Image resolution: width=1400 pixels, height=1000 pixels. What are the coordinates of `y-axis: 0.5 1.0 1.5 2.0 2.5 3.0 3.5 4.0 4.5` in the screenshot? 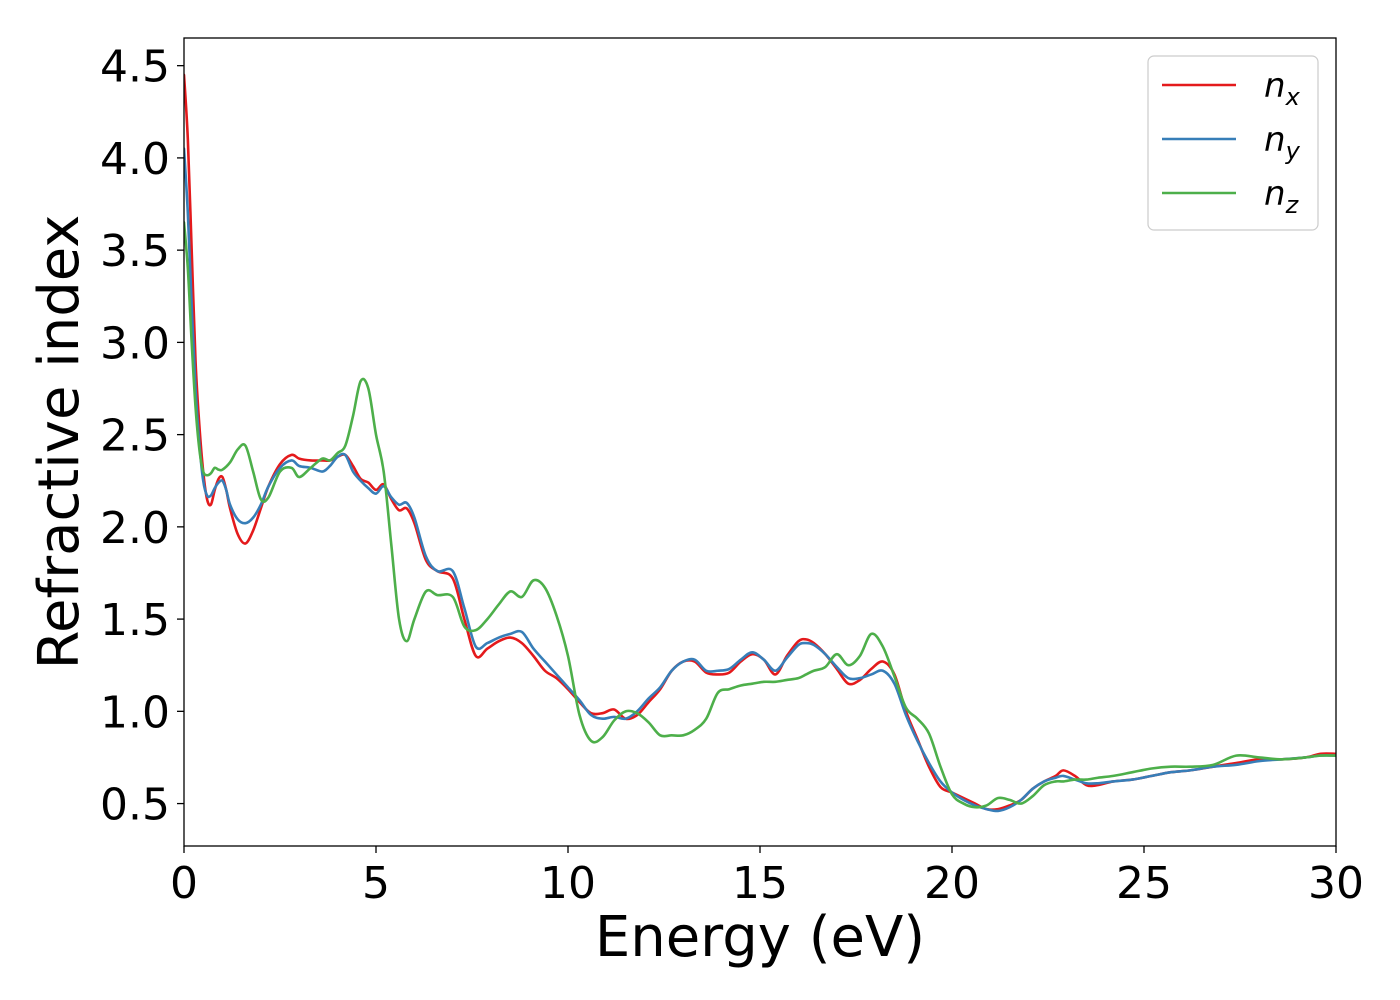 It's located at (142, 436).